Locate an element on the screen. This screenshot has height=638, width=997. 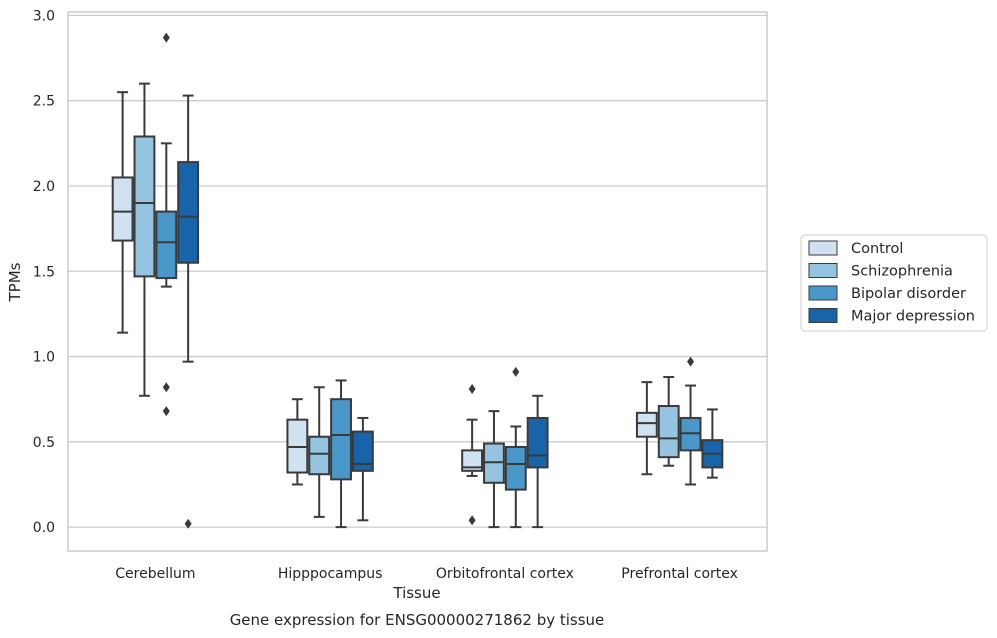
x-tick-label: Prefrontal cortex is located at coordinates (679, 574).